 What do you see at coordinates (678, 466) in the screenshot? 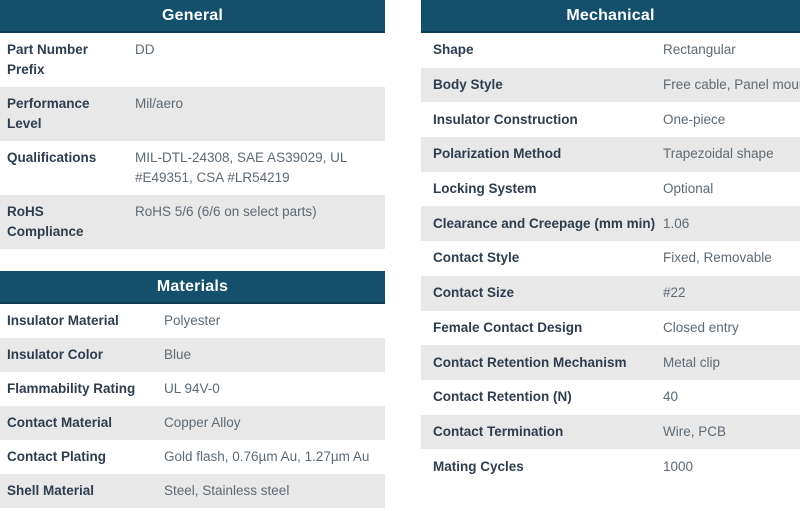
I see `spec-value: 1000` at bounding box center [678, 466].